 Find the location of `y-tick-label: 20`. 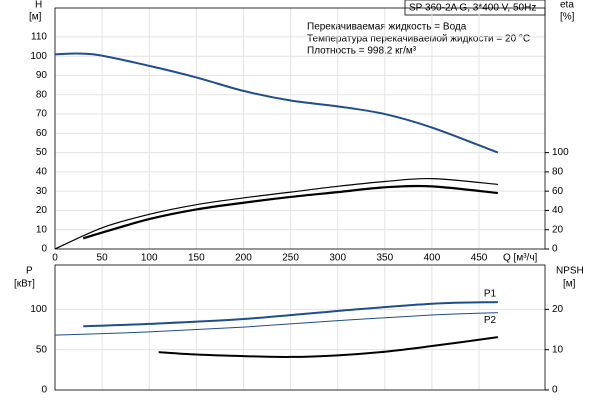

y-tick-label: 20 is located at coordinates (42, 210).